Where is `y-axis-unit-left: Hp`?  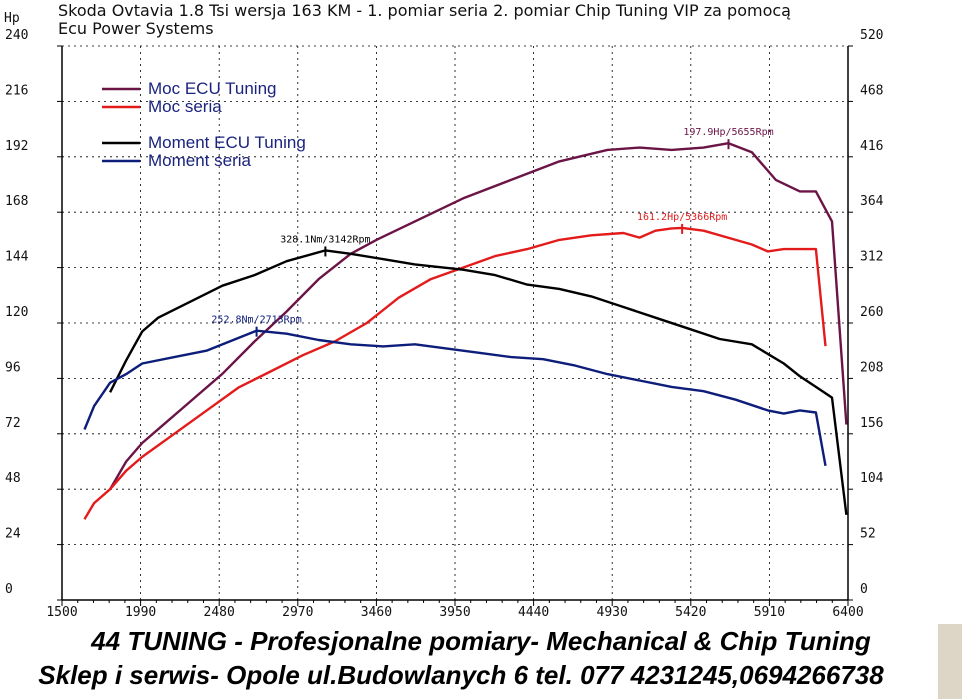 y-axis-unit-left: Hp is located at coordinates (12, 18).